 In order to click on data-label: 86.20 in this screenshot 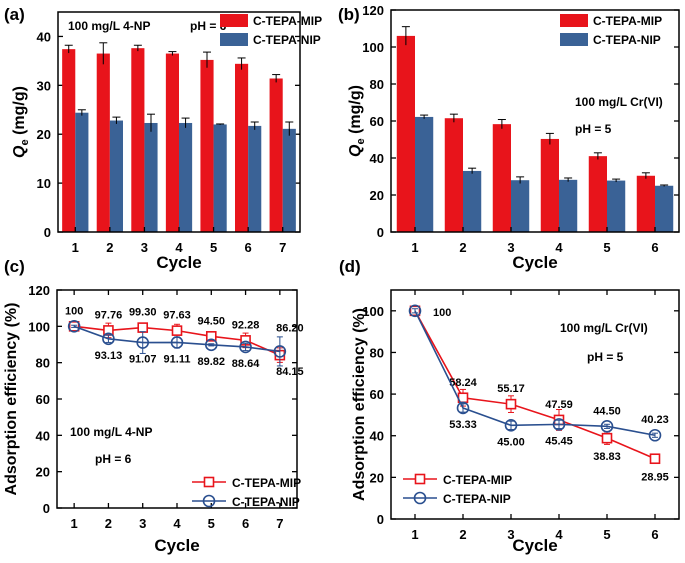, I will do `click(290, 328)`.